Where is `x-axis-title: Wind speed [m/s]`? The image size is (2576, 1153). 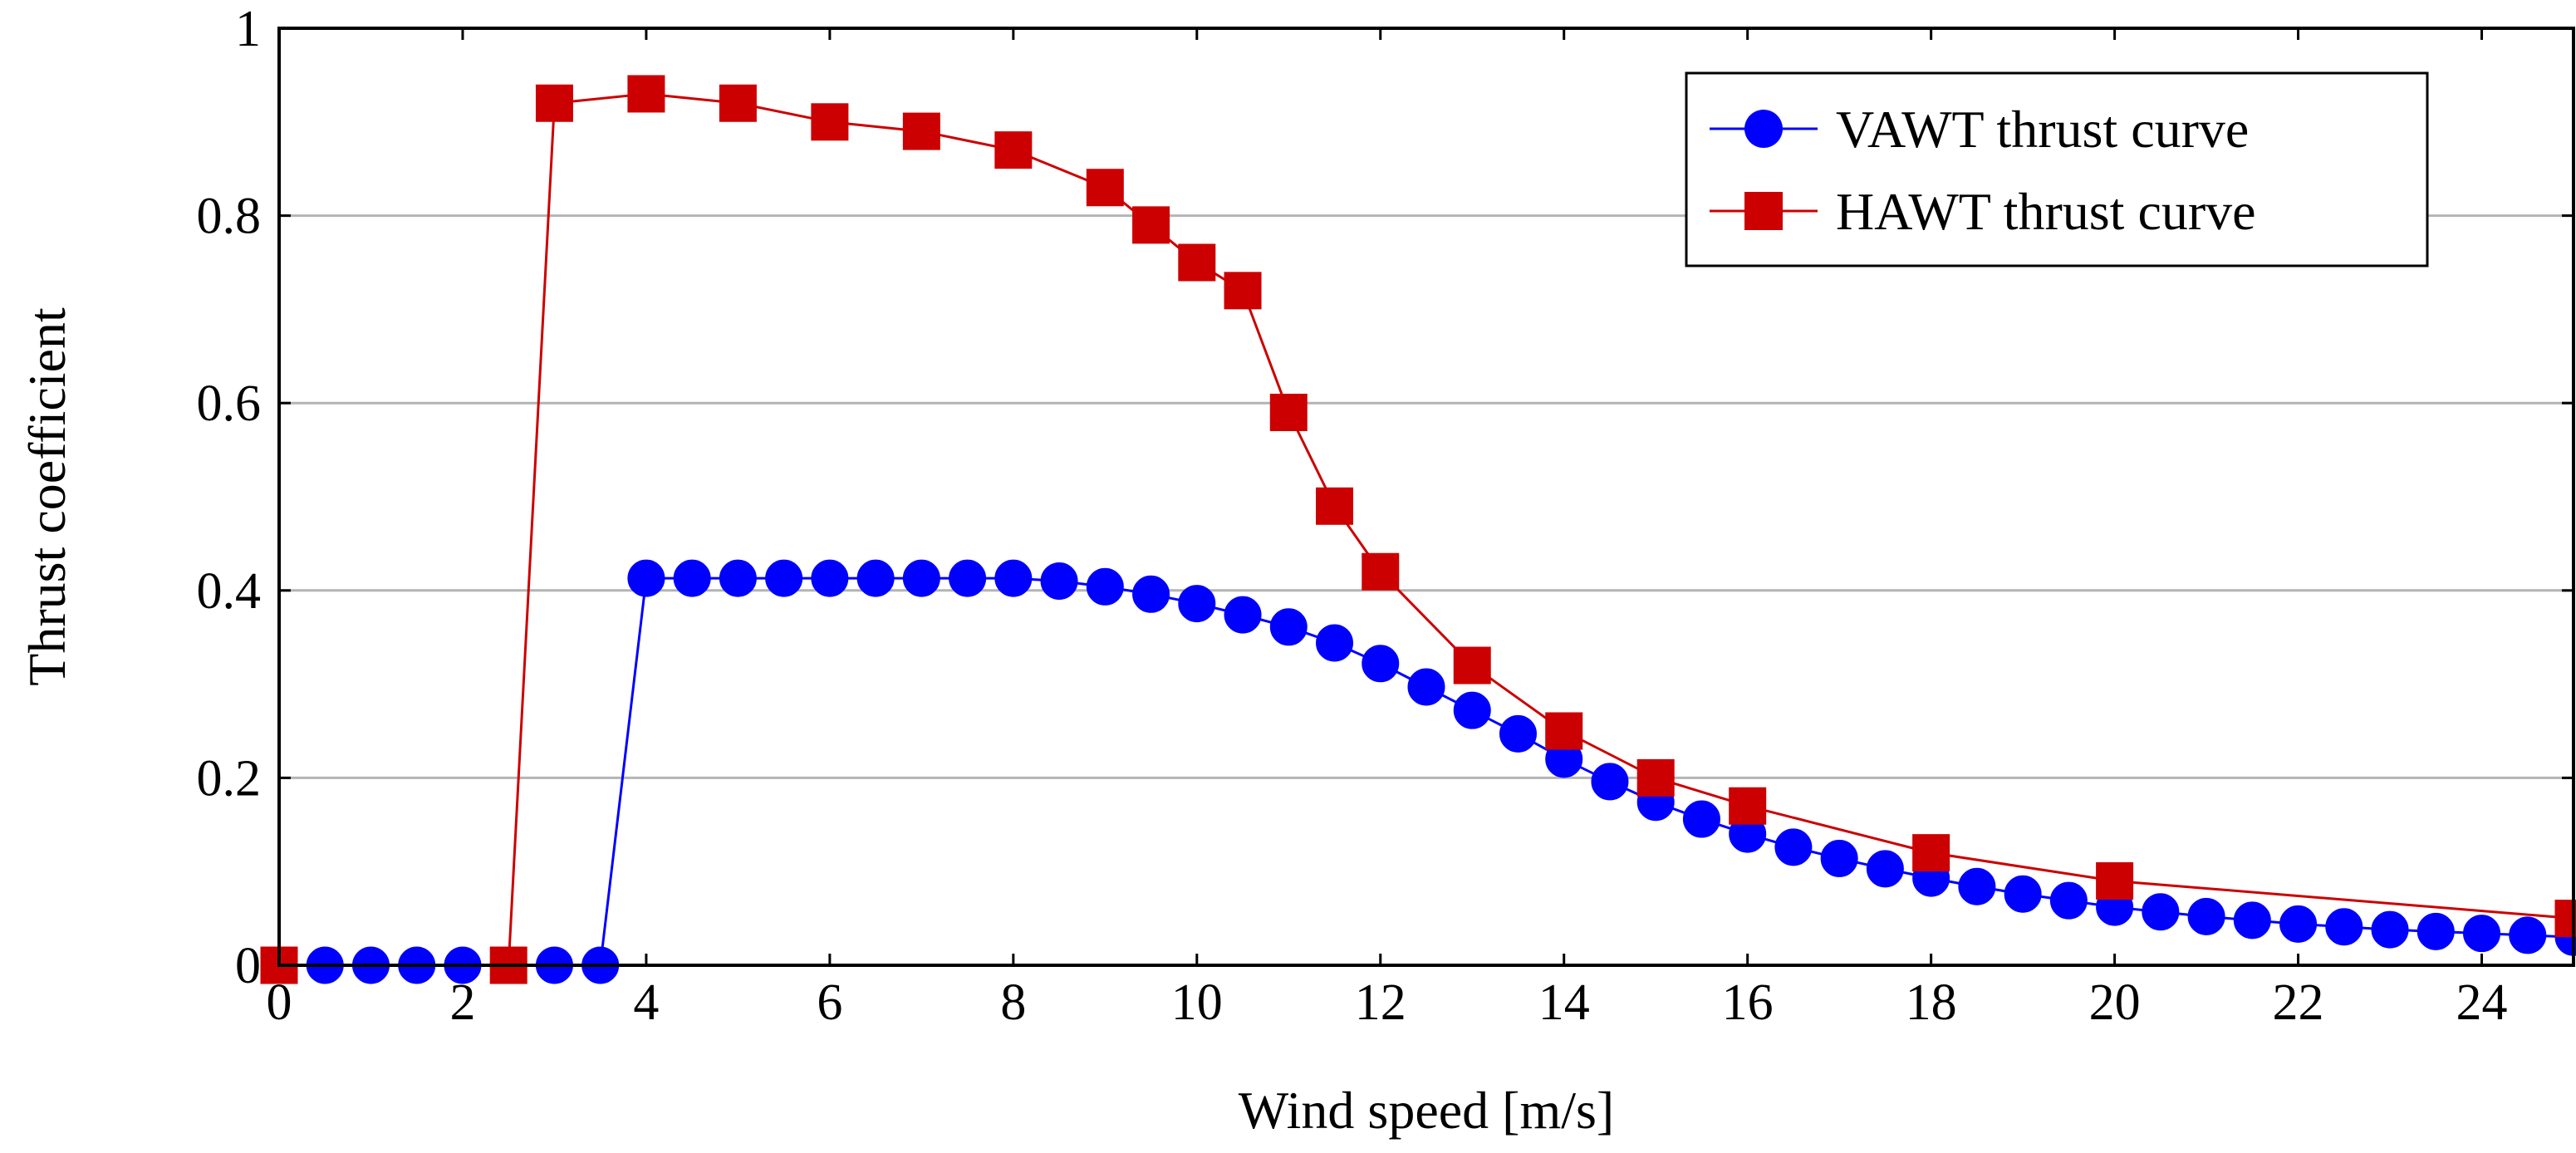 x-axis-title: Wind speed [m/s] is located at coordinates (1426, 1110).